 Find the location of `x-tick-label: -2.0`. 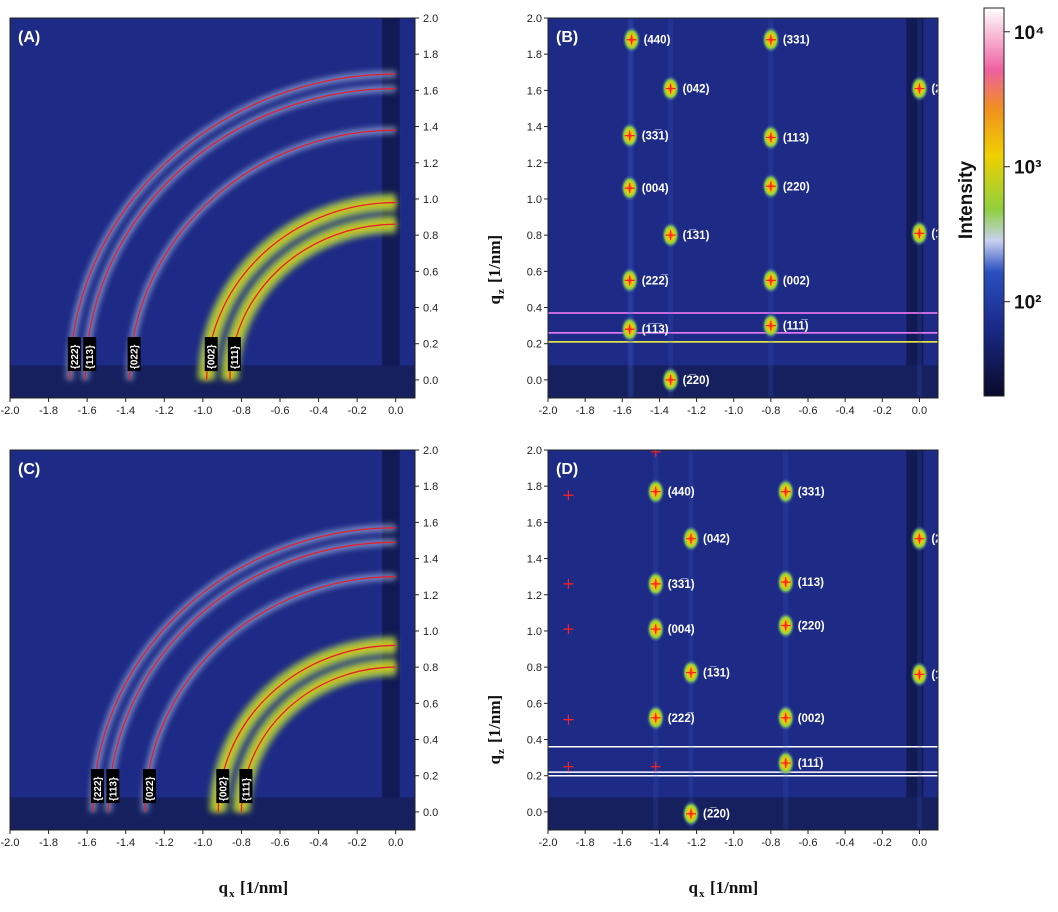

x-tick-label: -2.0 is located at coordinates (10, 411).